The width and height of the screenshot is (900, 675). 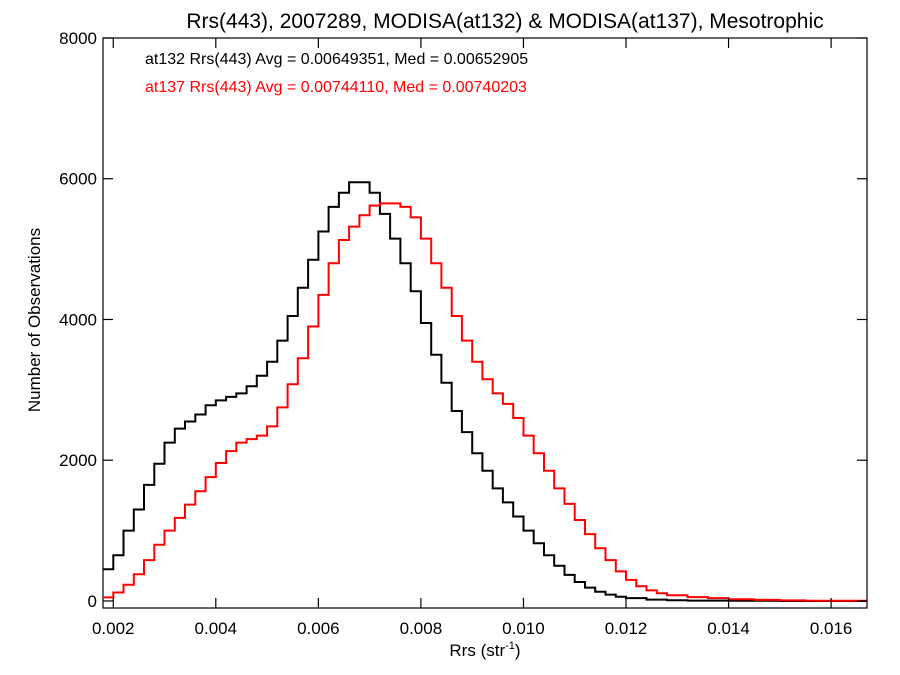 What do you see at coordinates (78, 460) in the screenshot?
I see `y-tick-label: 2000` at bounding box center [78, 460].